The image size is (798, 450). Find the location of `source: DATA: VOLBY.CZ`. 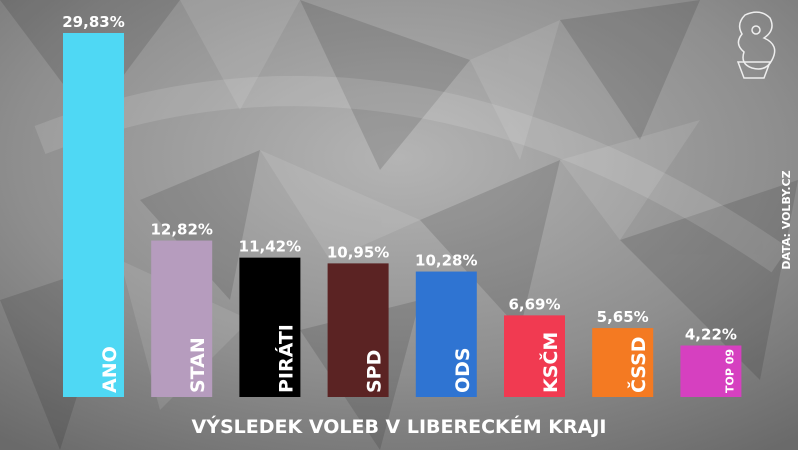

source: DATA: VOLBY.CZ is located at coordinates (786, 219).